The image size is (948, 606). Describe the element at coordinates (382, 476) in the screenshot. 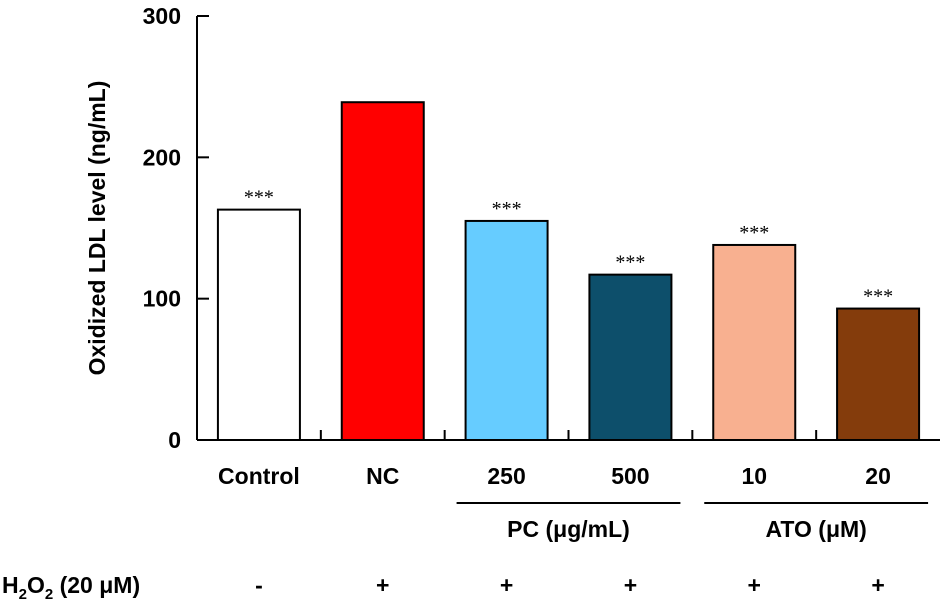

I see `category-label: NC` at that location.